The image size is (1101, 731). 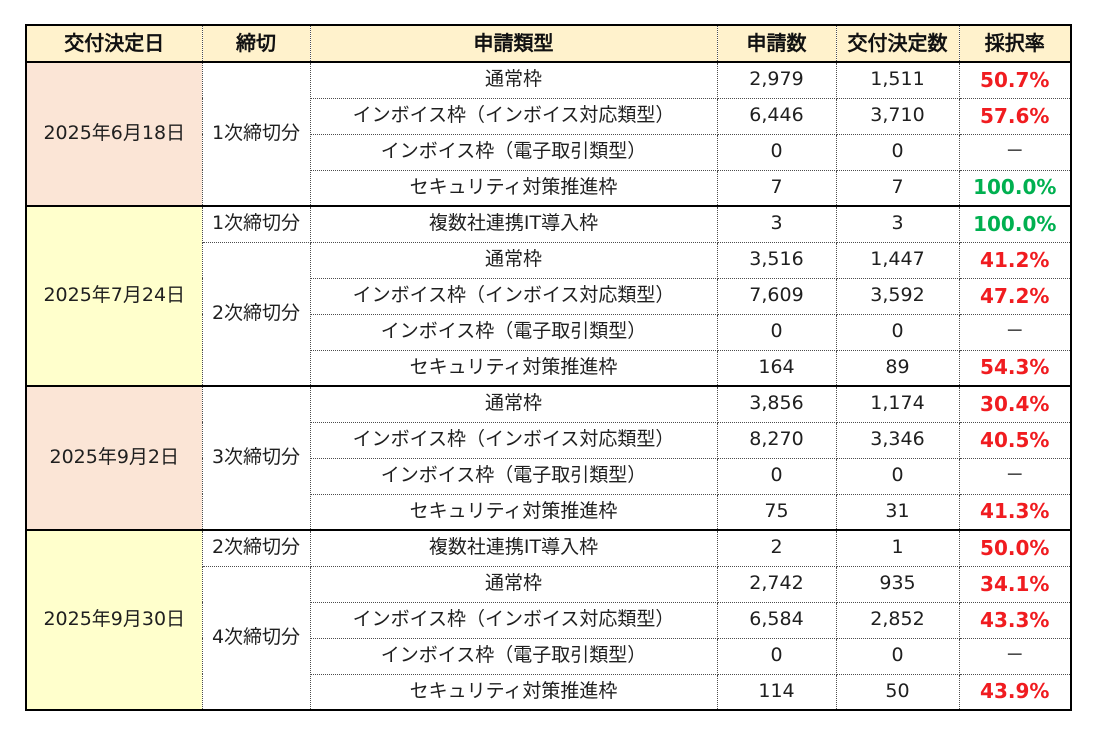 I want to click on applications-cell: 3, so click(x=777, y=224).